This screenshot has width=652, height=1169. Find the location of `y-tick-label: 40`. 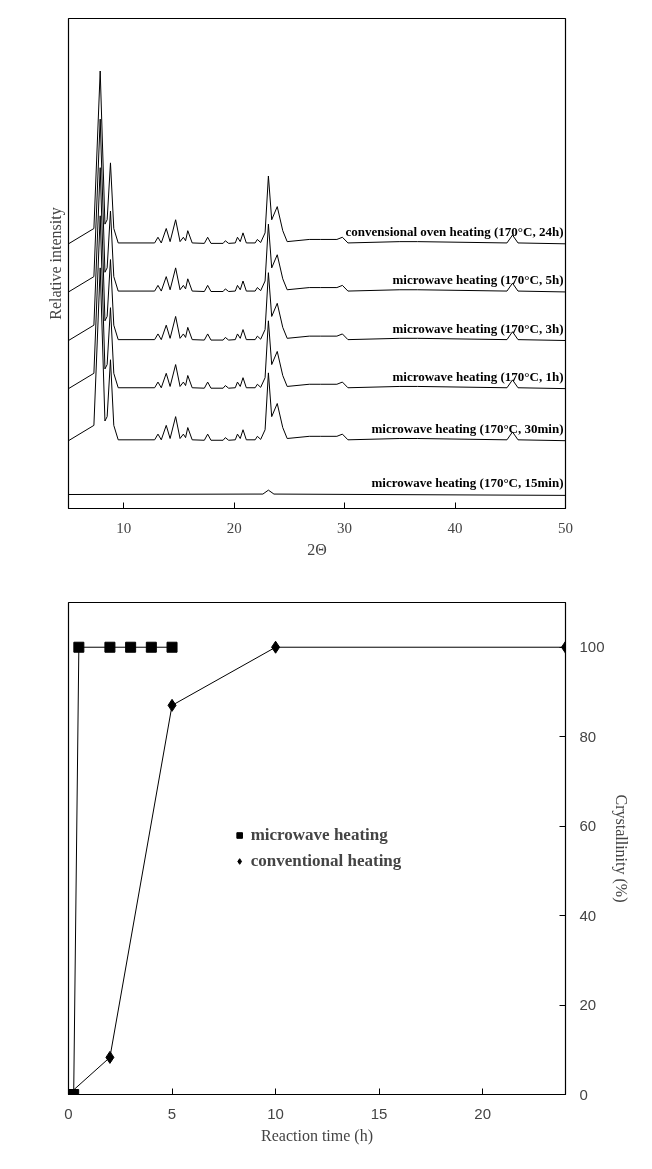

y-tick-label: 40 is located at coordinates (588, 915).